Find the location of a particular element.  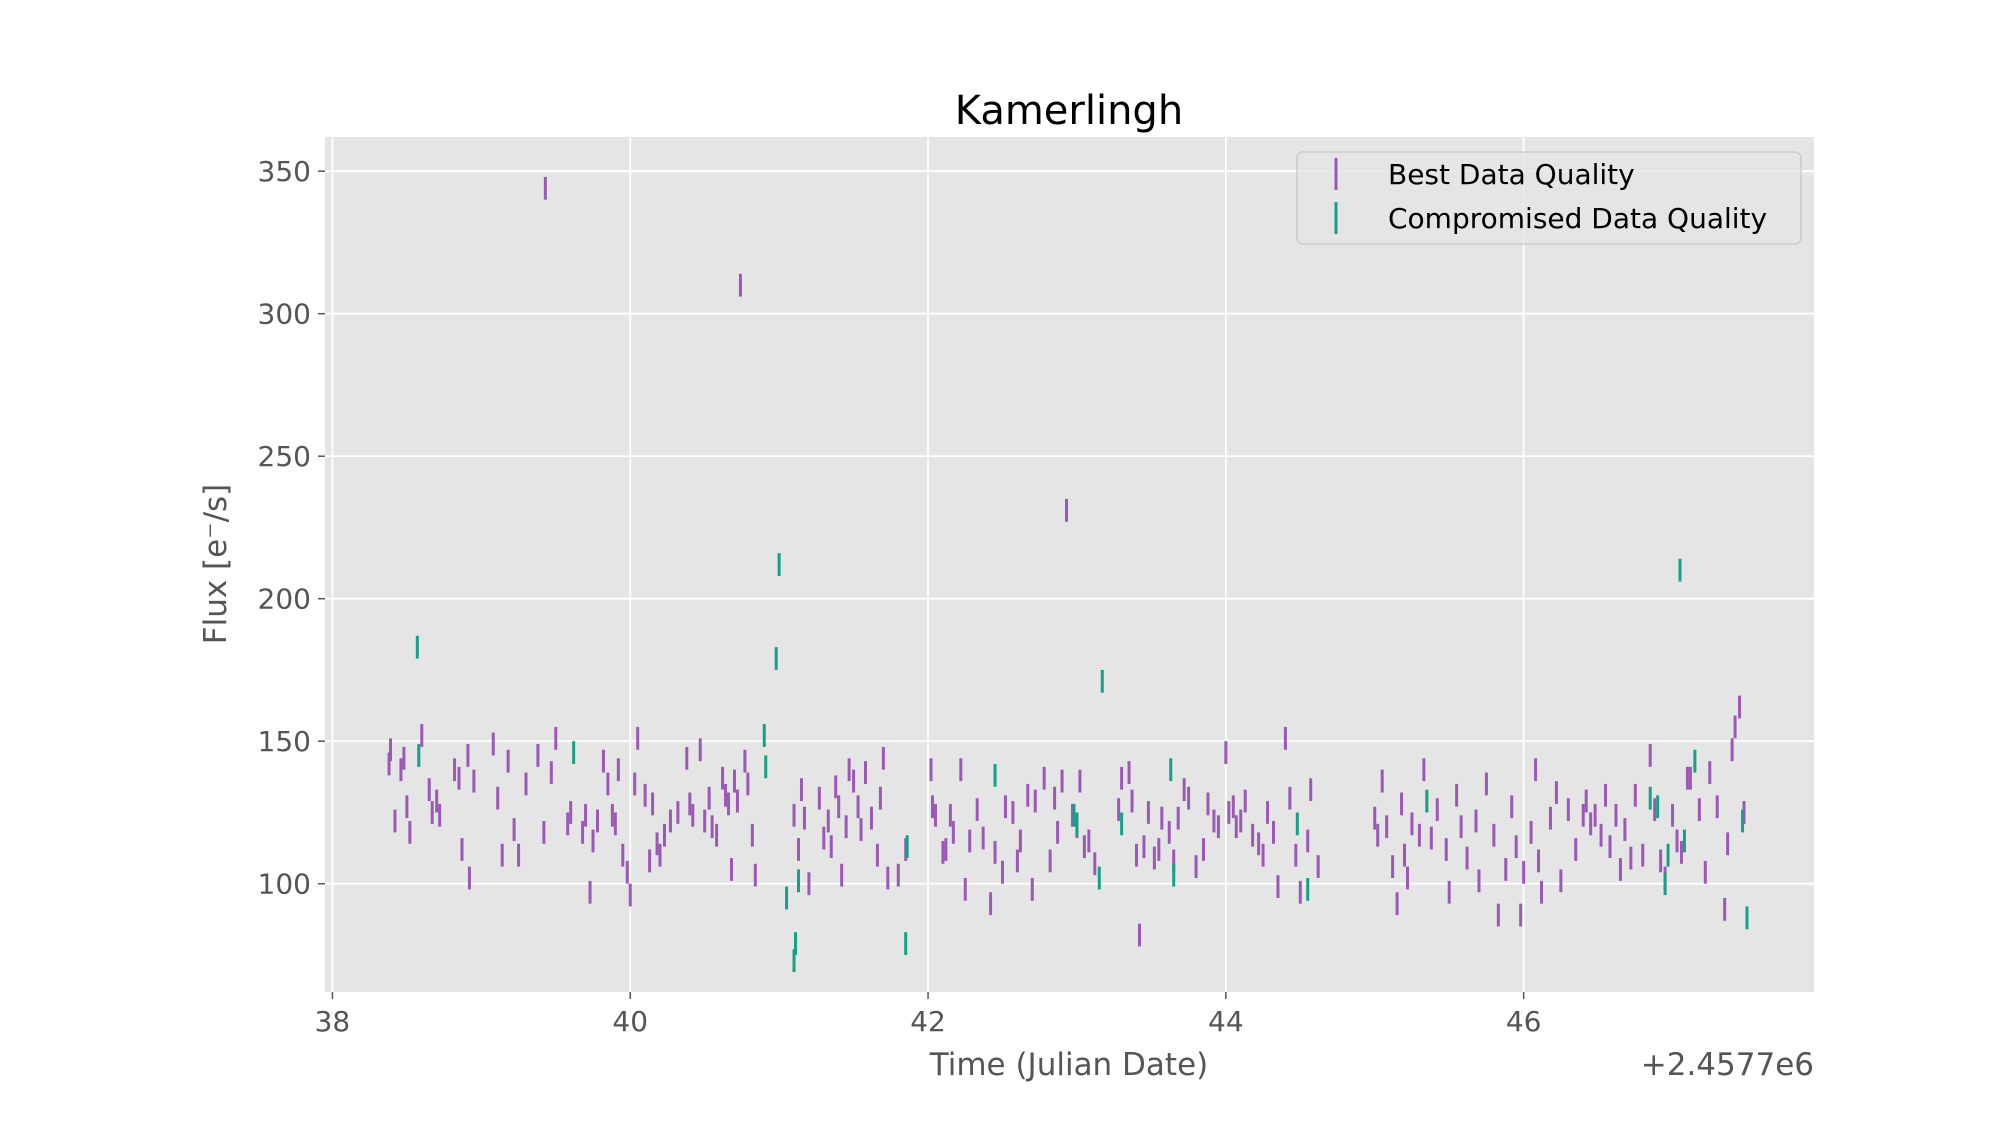

x-tick-label: 40 is located at coordinates (630, 1021).